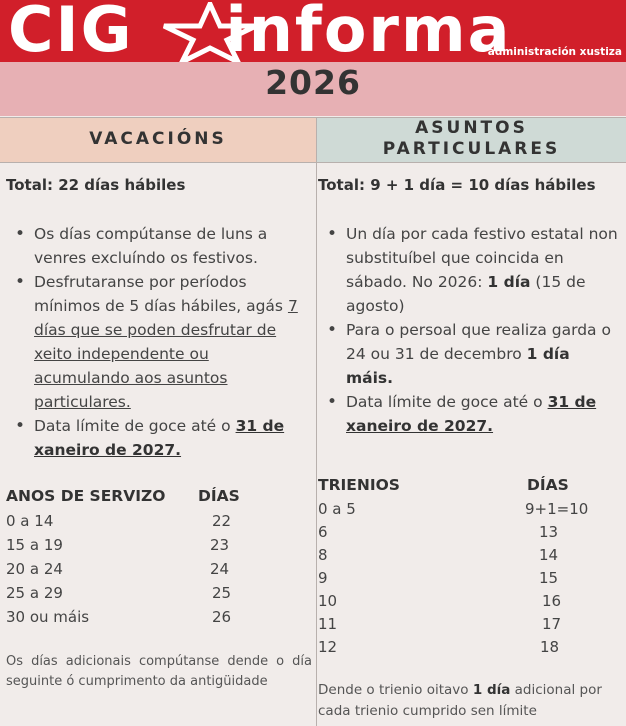 This screenshot has height=726, width=626. I want to click on asuntos-heading-line2: PARTICULARES, so click(471, 149).